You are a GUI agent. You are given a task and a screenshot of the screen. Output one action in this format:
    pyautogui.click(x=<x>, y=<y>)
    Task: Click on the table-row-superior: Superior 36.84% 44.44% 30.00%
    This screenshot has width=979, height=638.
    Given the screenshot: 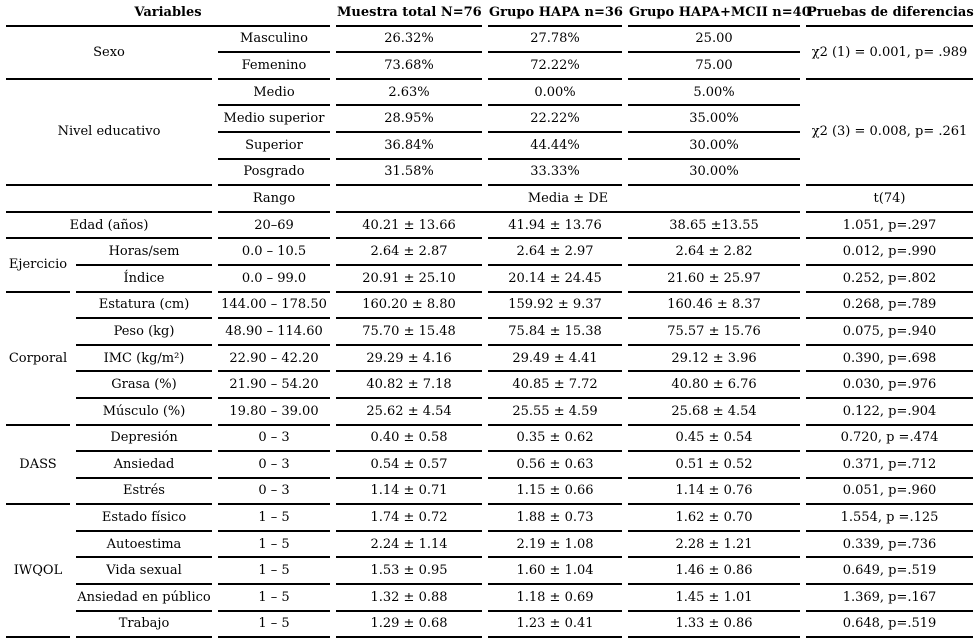 What is the action you would take?
    pyautogui.click(x=489, y=146)
    